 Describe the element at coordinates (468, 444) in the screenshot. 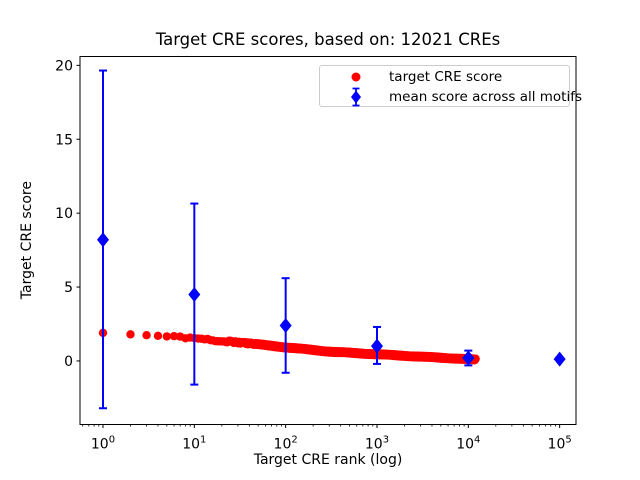

I see `x-tick-label: 10⁴` at that location.